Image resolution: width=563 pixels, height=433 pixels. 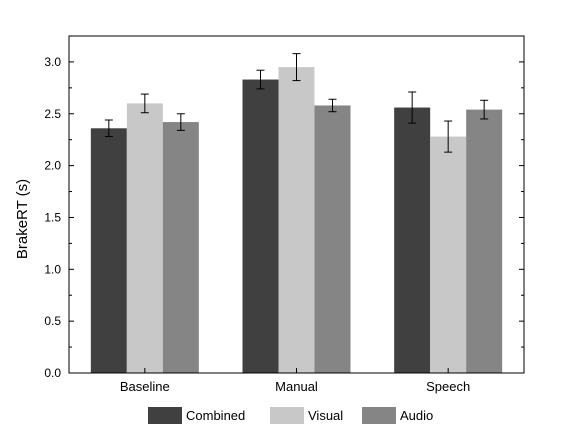 What do you see at coordinates (52, 373) in the screenshot?
I see `y-tick-label: 0.0` at bounding box center [52, 373].